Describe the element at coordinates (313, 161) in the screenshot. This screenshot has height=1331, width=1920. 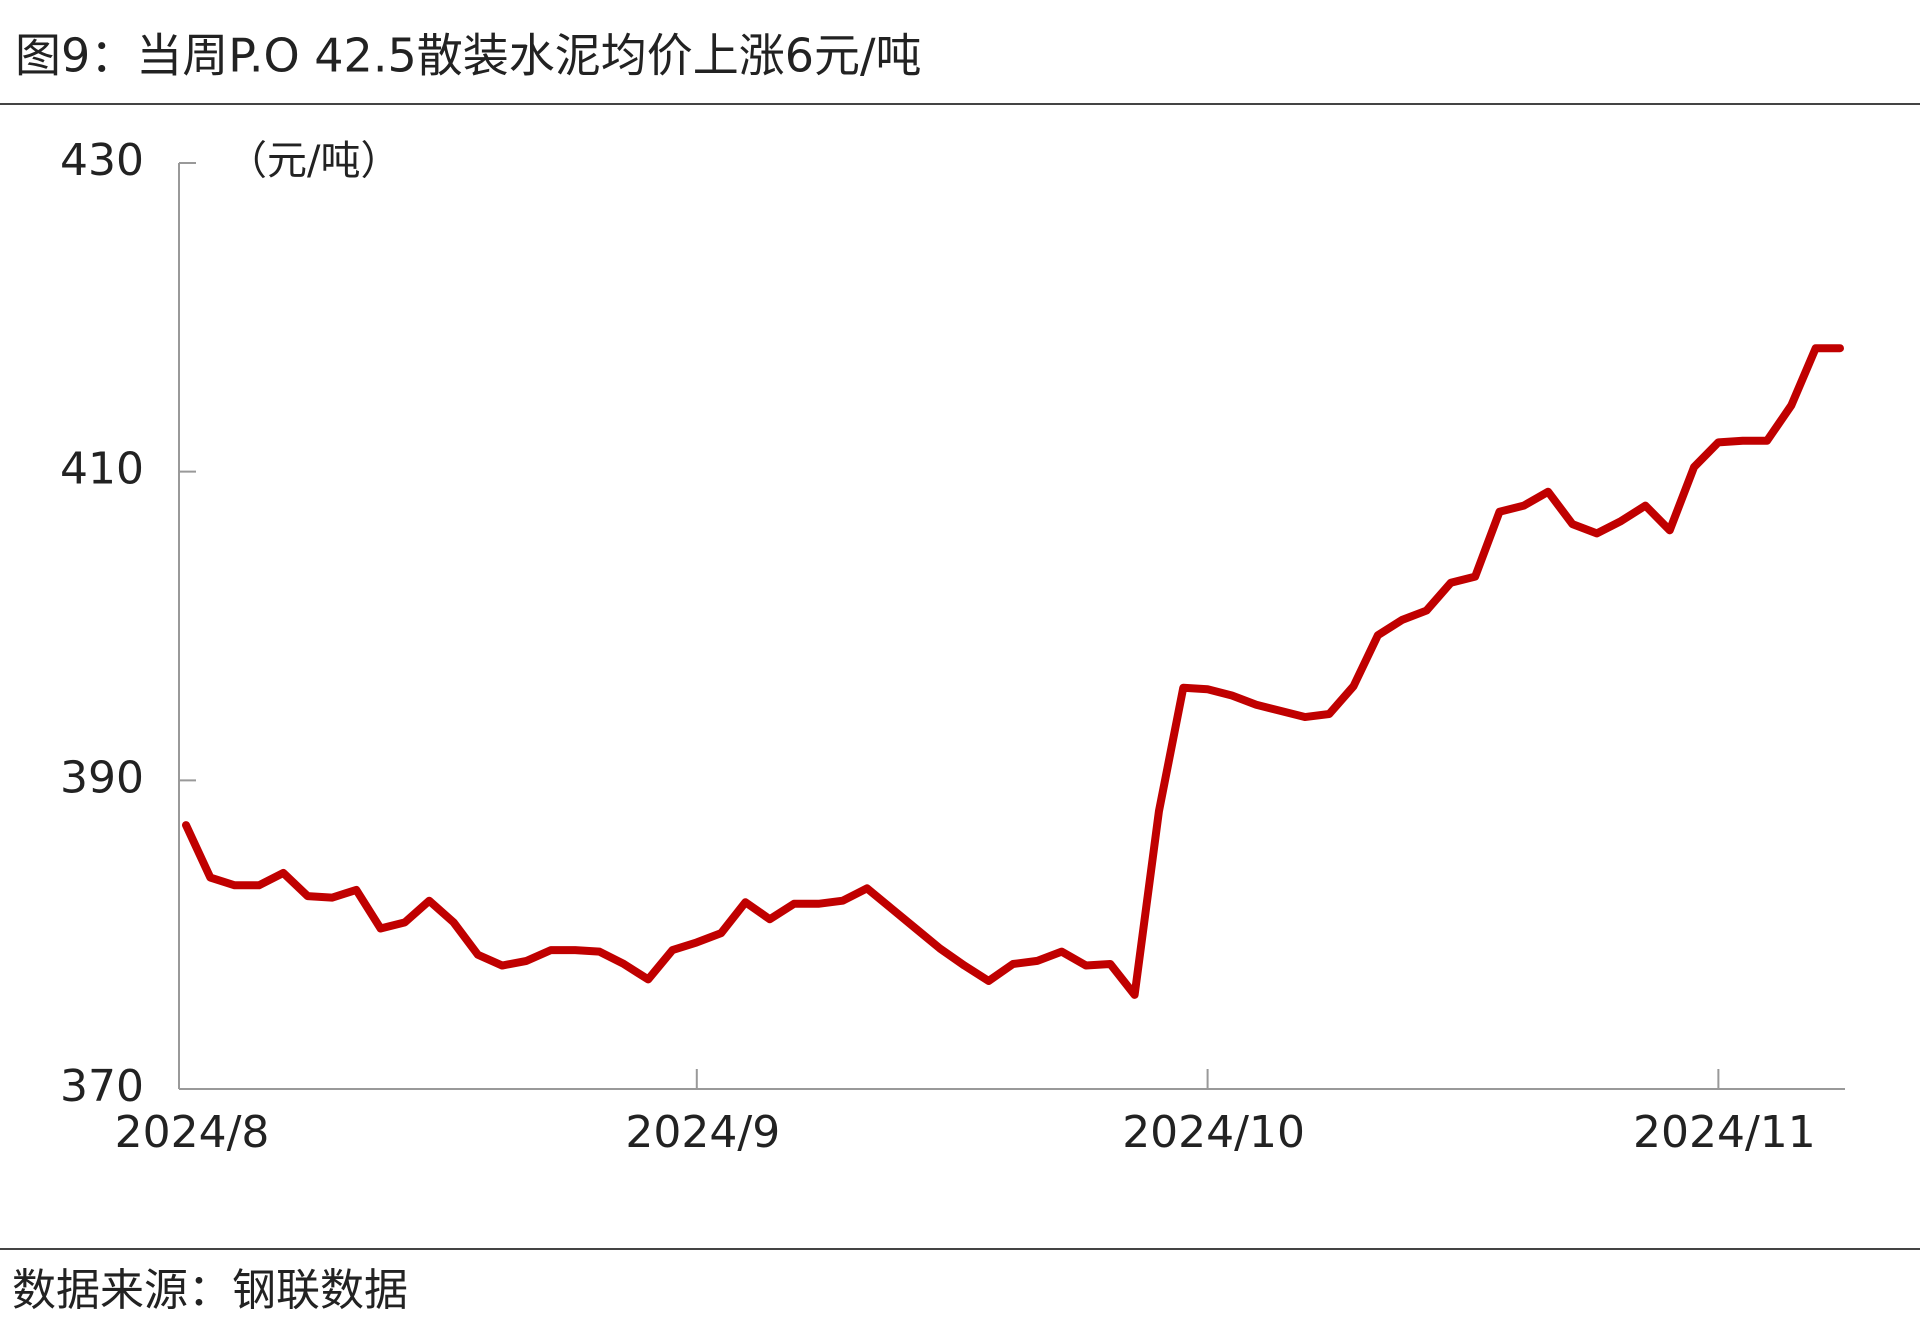
I see `y-axis-unit: （元/吨）` at that location.